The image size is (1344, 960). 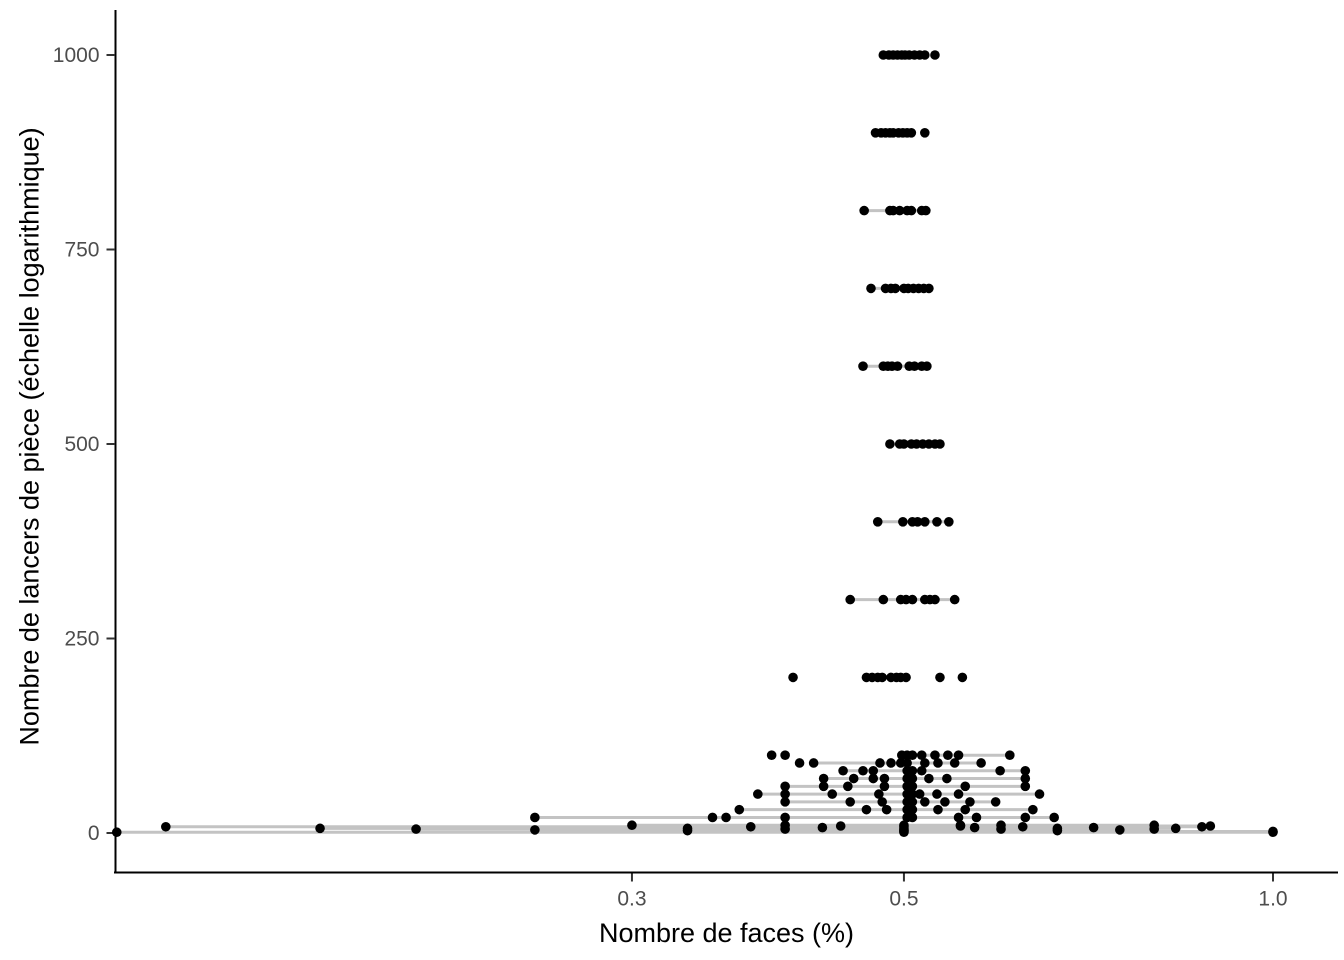 I want to click on y-tick-label: 1000, so click(x=76, y=55).